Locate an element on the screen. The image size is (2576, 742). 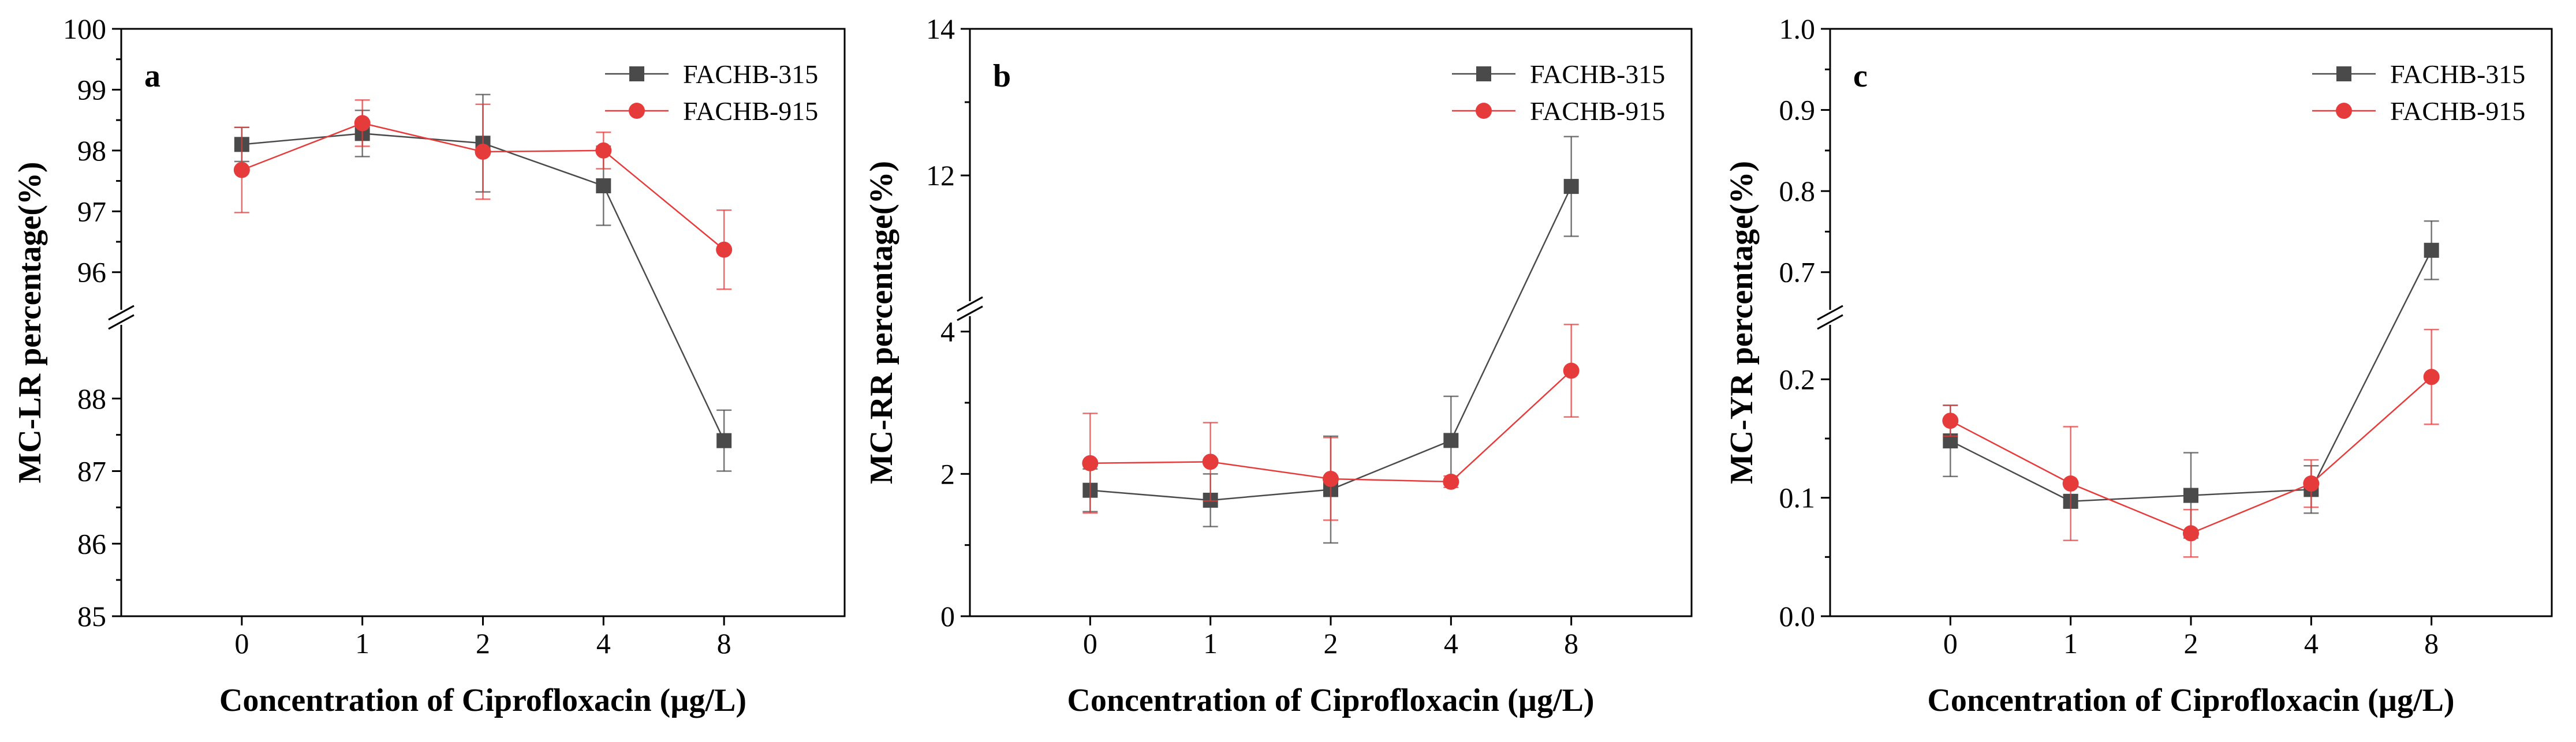
y-tick-label: 87 is located at coordinates (91, 471).